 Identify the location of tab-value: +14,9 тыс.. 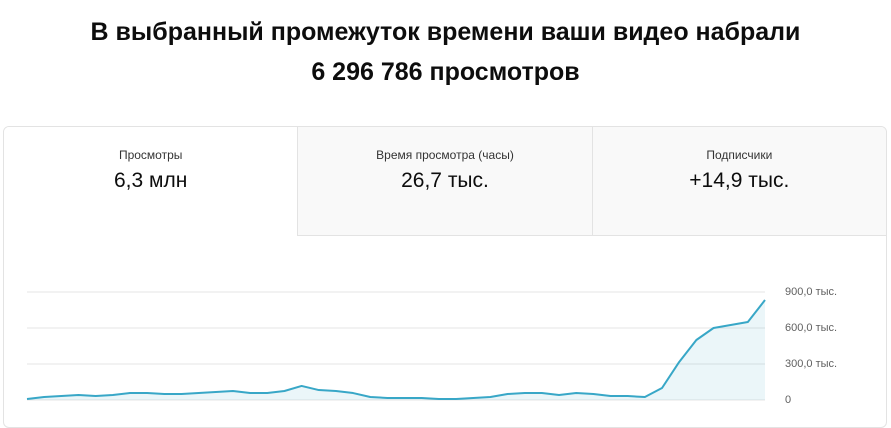
(739, 180).